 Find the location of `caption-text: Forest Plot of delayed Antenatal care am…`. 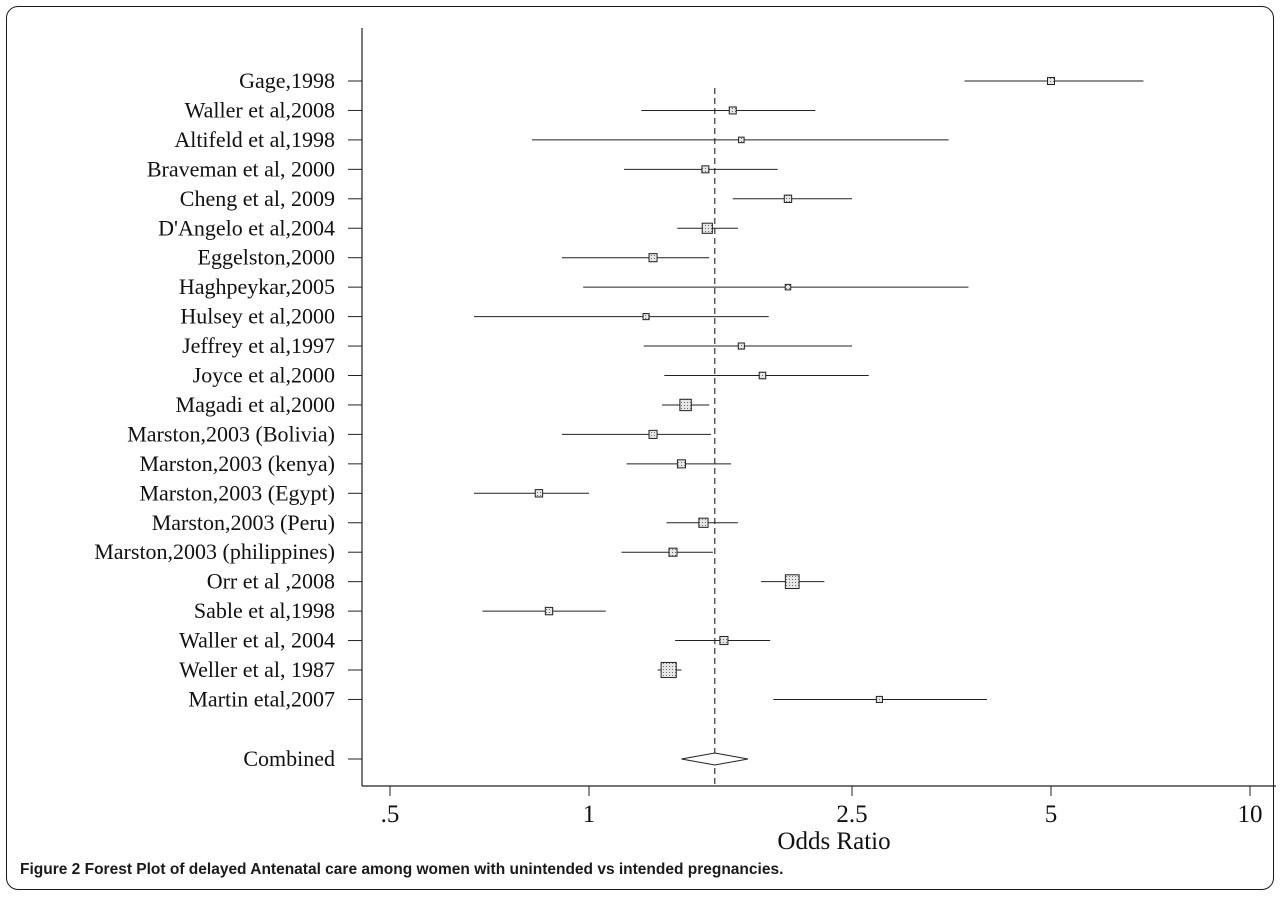

caption-text: Forest Plot of delayed Antenatal care am… is located at coordinates (434, 869).